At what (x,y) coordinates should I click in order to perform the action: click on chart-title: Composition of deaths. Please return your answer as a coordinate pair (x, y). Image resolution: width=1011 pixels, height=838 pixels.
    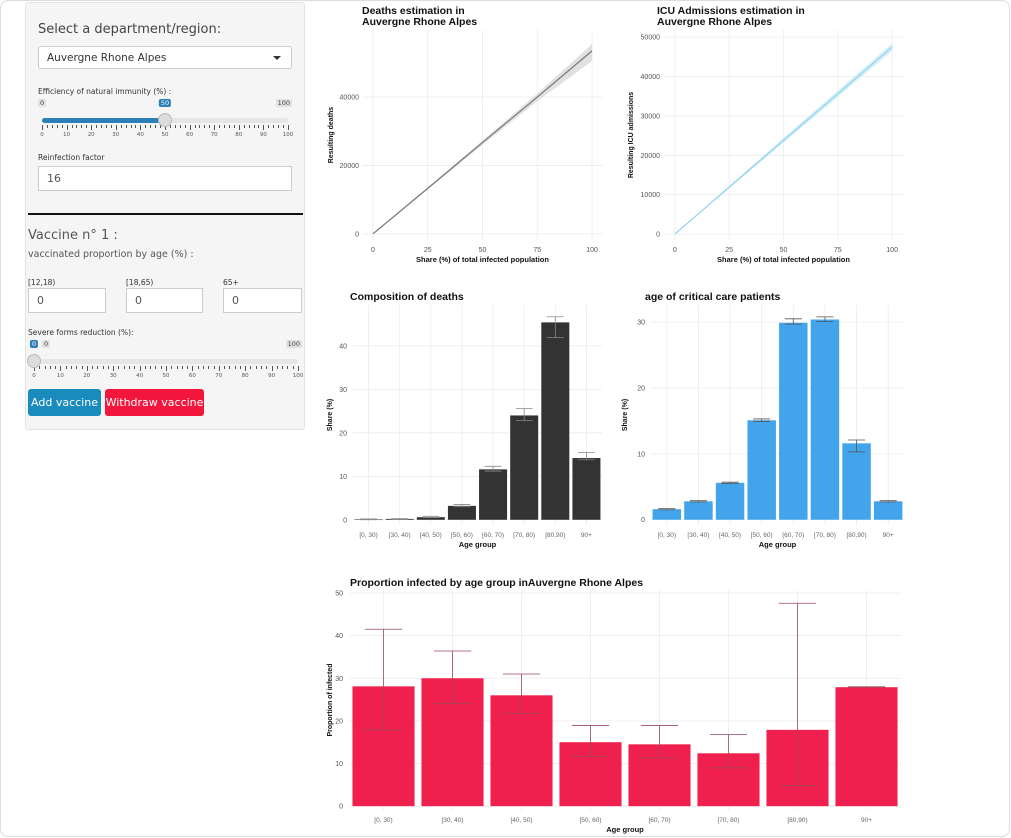
    Looking at the image, I should click on (407, 297).